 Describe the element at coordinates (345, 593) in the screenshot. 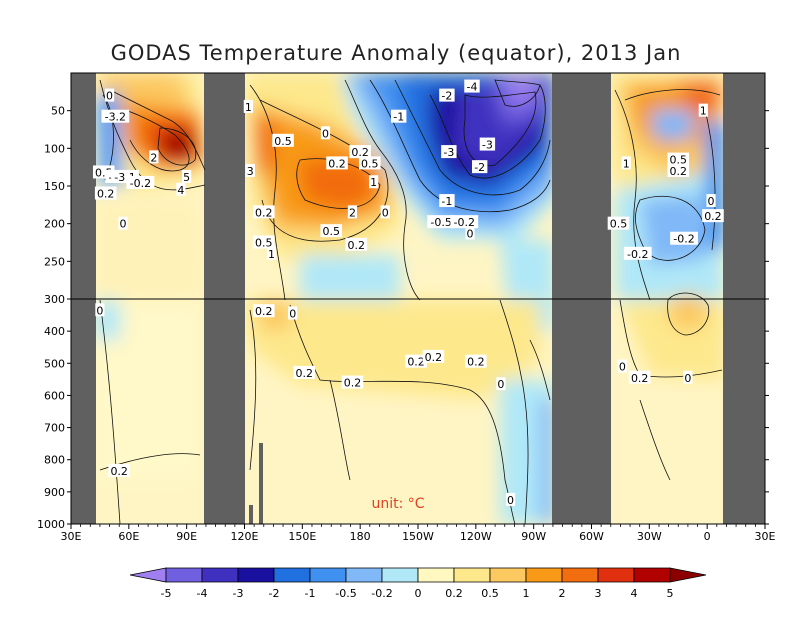

I see `colorbar-label: -0.5` at that location.